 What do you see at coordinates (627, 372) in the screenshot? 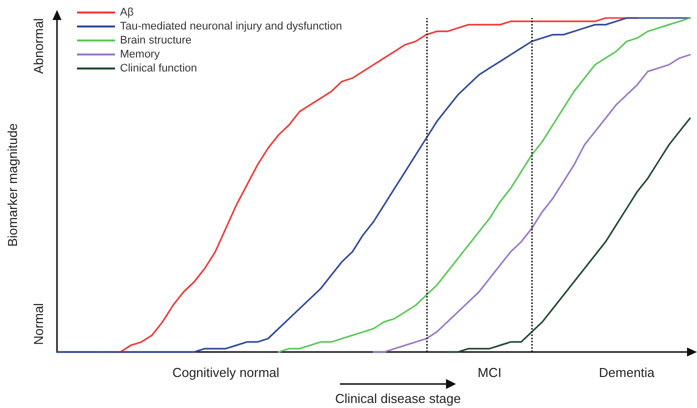
I see `x-tick-label: Dementia` at bounding box center [627, 372].